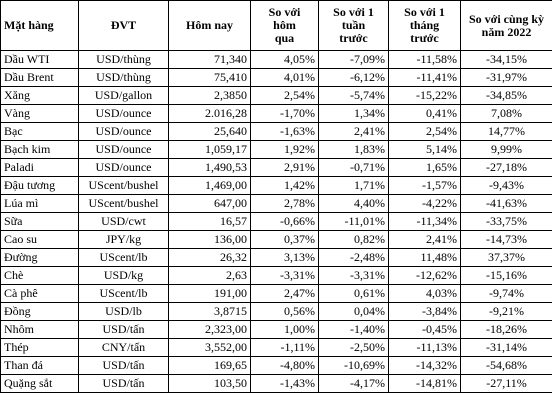 The image size is (552, 400). What do you see at coordinates (284, 329) in the screenshot?
I see `table-cell: 1,00%` at bounding box center [284, 329].